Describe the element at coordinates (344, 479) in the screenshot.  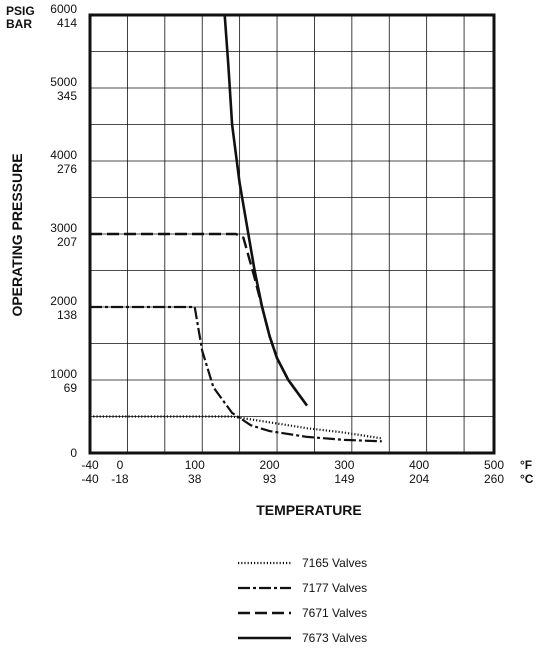
I see `x-tick-label-celsius: 149` at that location.